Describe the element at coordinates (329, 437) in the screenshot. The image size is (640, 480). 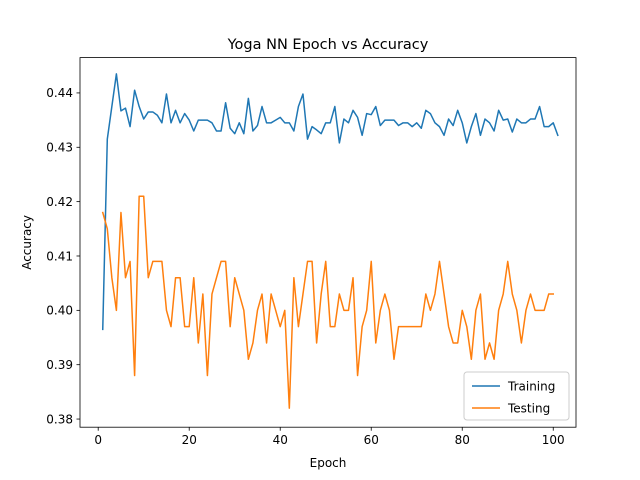
I see `x-axis: 0 20 40 60 80 100` at that location.